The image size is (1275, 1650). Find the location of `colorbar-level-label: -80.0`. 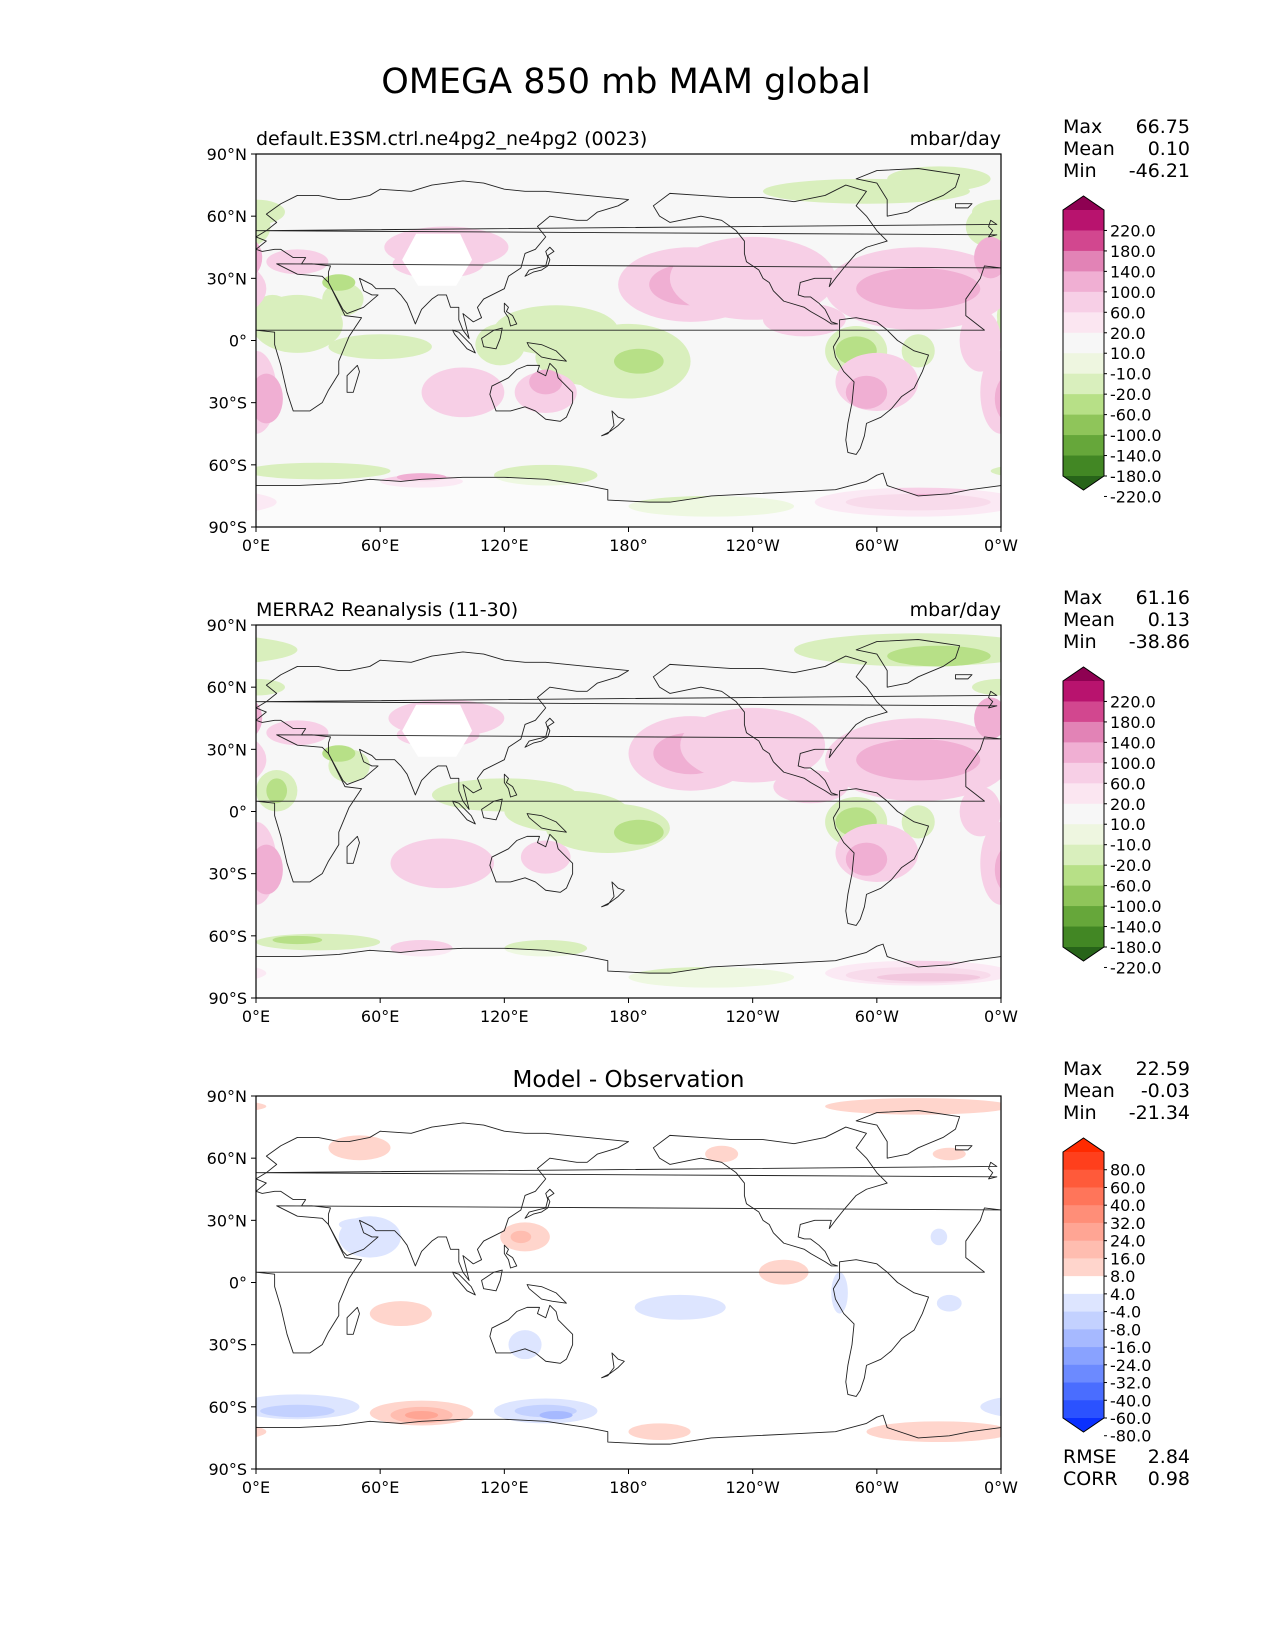

colorbar-level-label: -80.0 is located at coordinates (1130, 1436).